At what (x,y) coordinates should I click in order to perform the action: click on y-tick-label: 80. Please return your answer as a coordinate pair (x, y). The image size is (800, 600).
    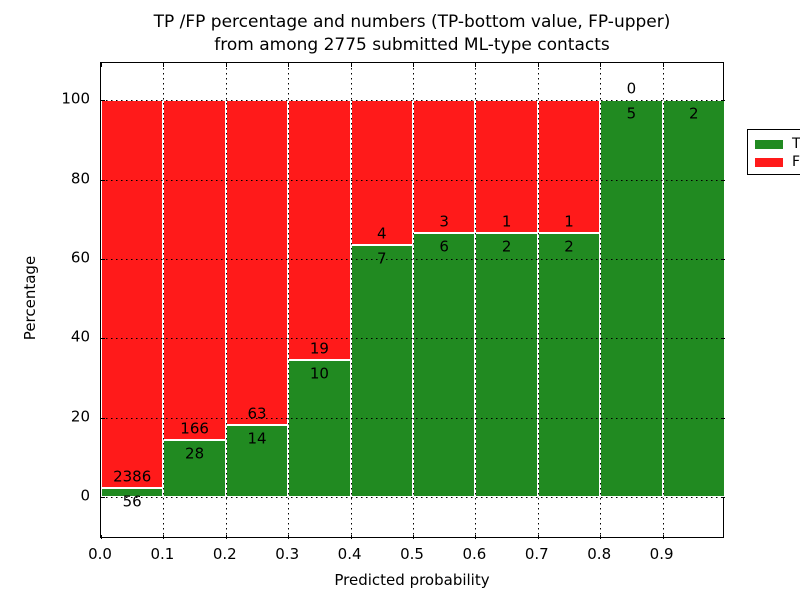
    Looking at the image, I should click on (80, 178).